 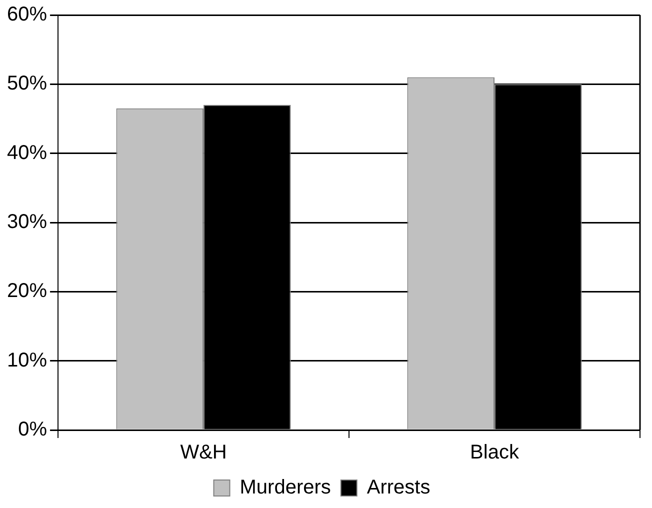 What do you see at coordinates (27, 360) in the screenshot?
I see `y-tick-label: 10%` at bounding box center [27, 360].